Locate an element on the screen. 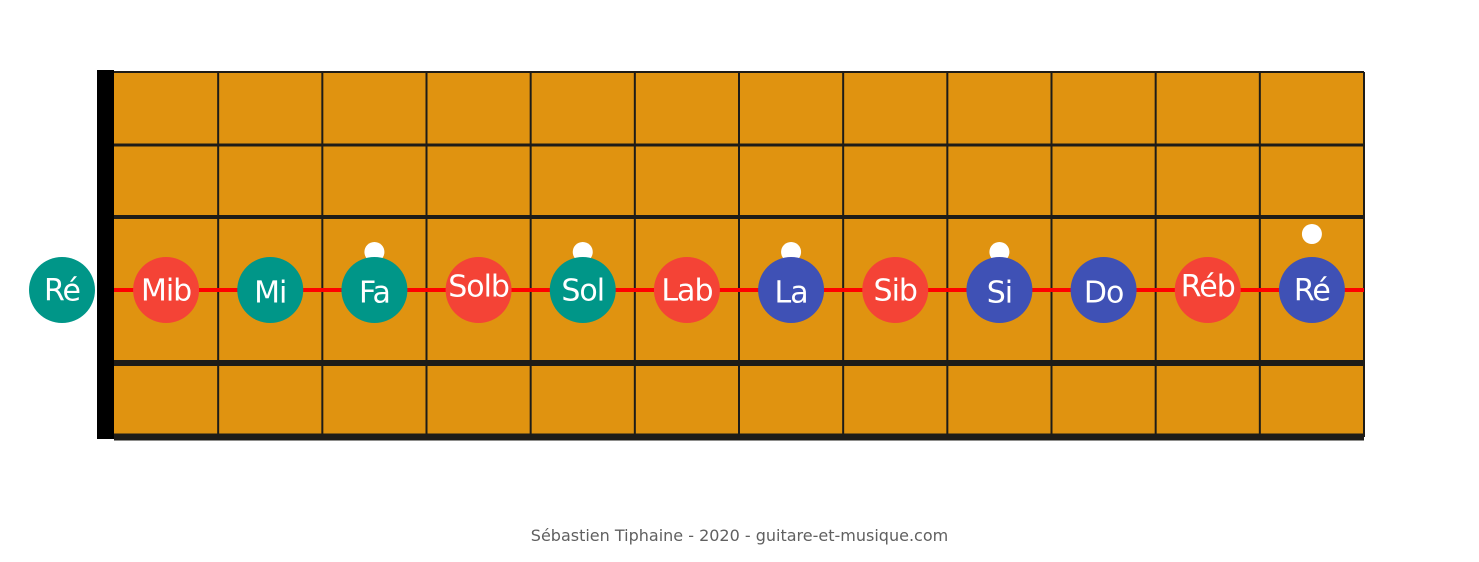  note-marker: Do is located at coordinates (1103, 290).